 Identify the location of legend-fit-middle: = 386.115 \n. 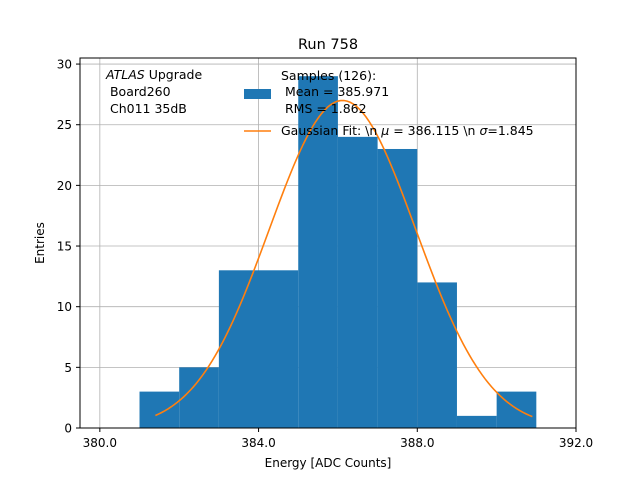
(434, 130).